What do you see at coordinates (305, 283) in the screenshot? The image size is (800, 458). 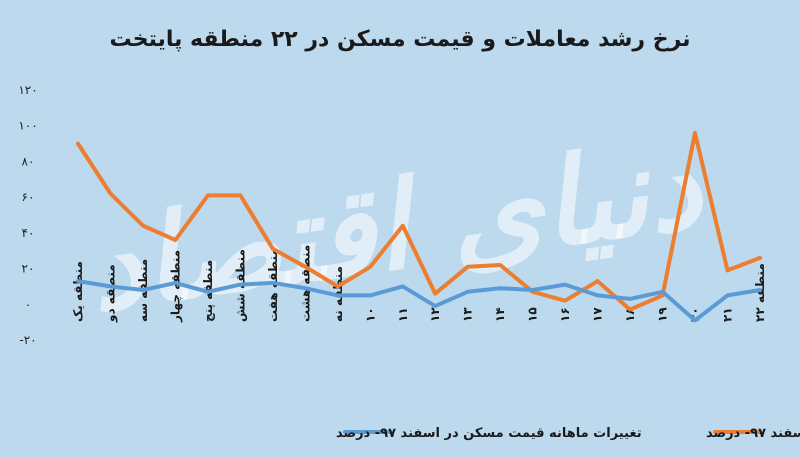 I see `x-tick-label: منطقه هشت` at bounding box center [305, 283].